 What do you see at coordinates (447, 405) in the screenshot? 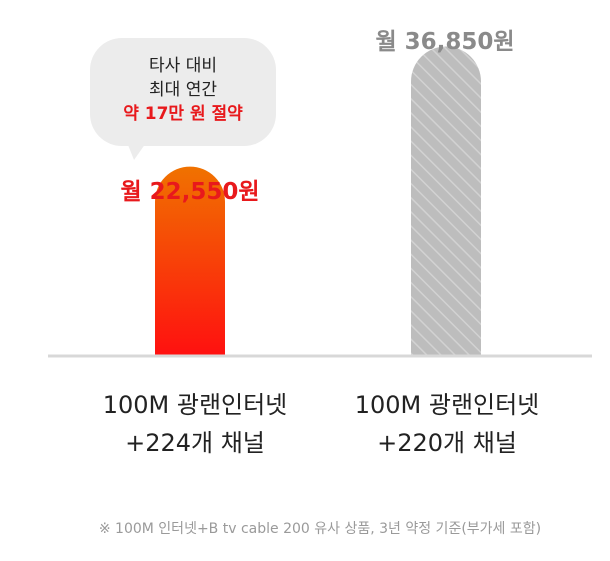
I see `category-label-competitor-line1: 100M 광랜인터넷` at bounding box center [447, 405].